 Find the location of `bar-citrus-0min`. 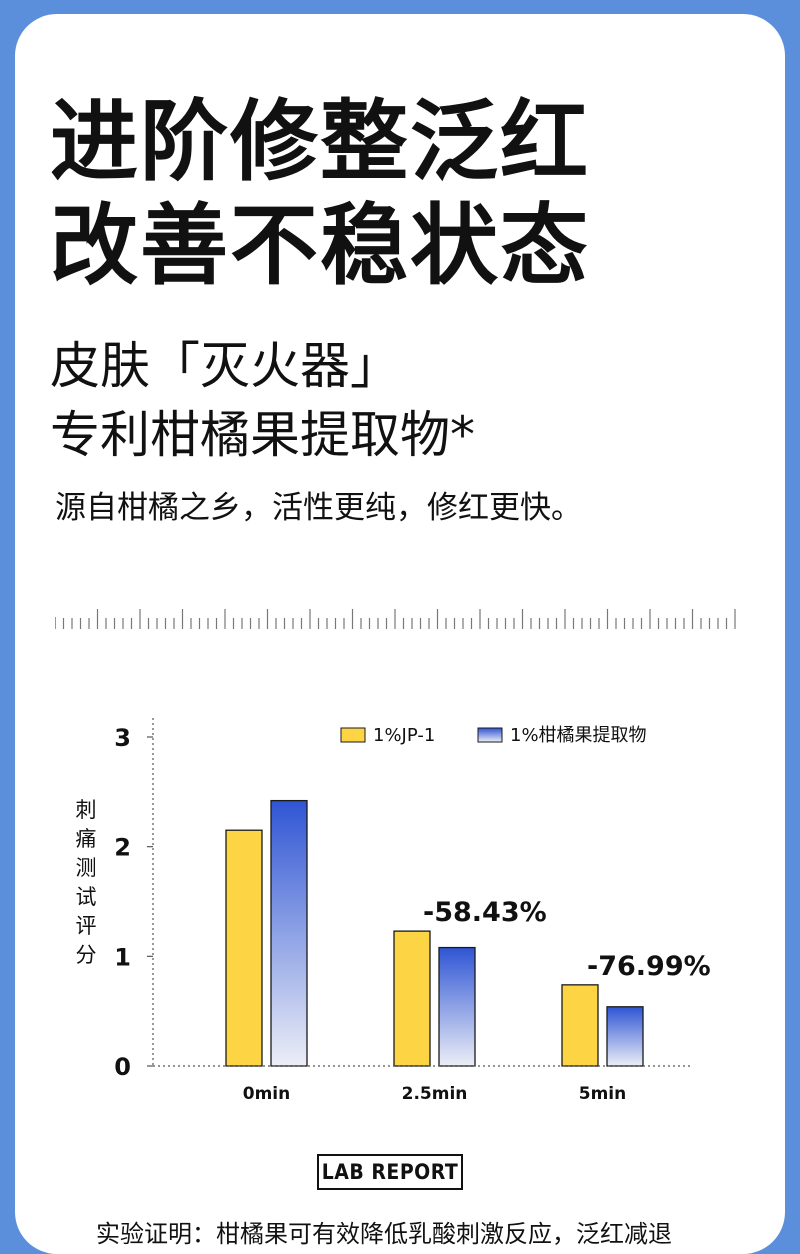

bar-citrus-0min is located at coordinates (289, 933).